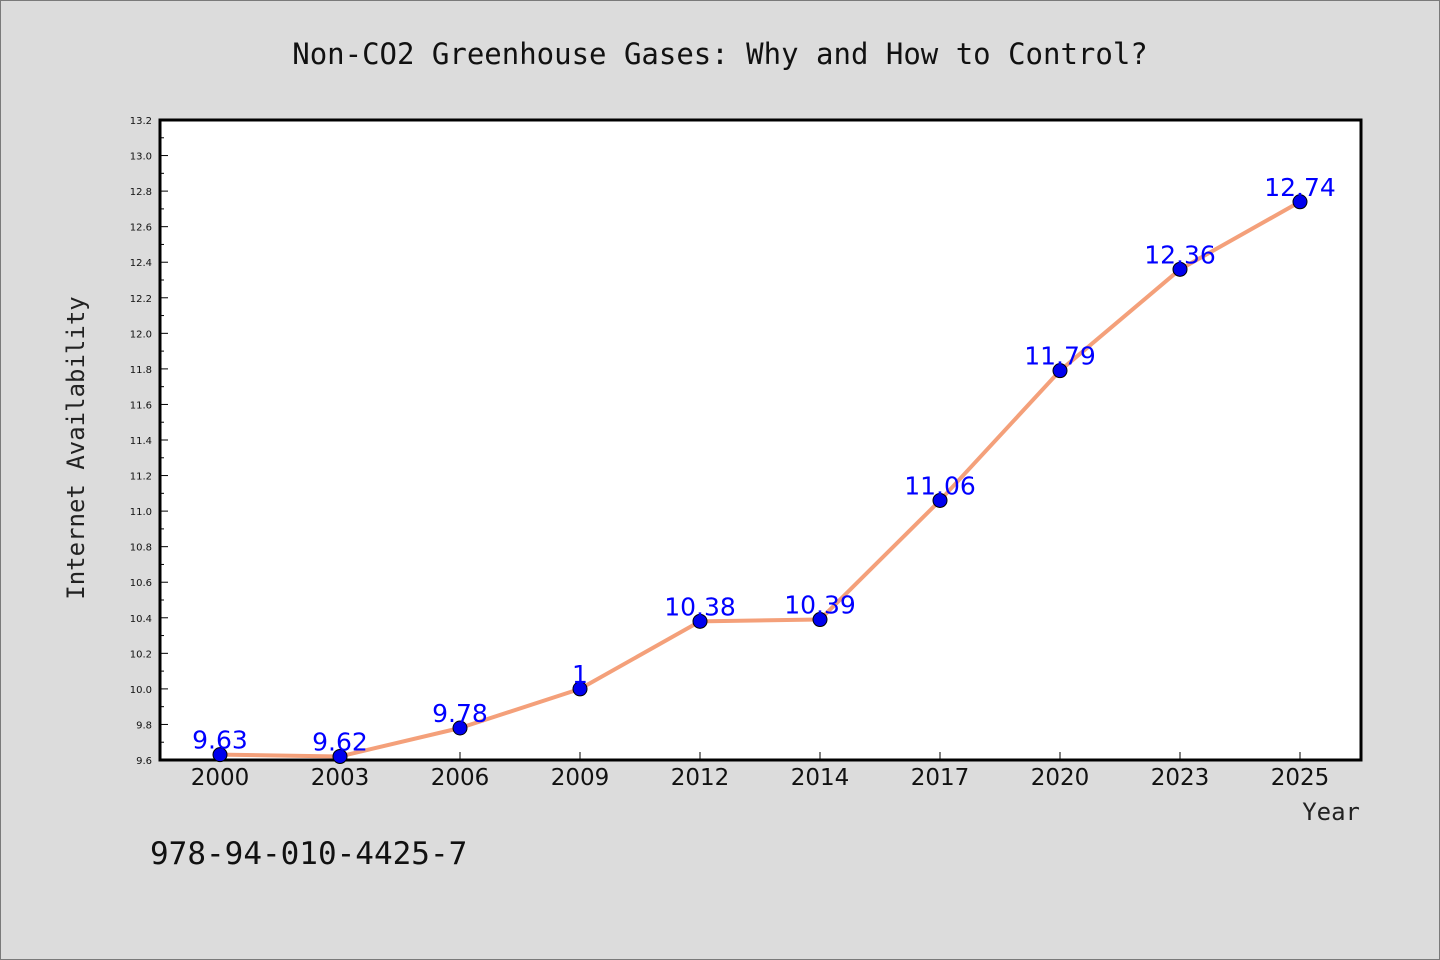  Describe the element at coordinates (141, 334) in the screenshot. I see `y-tick-label: 12.0` at that location.